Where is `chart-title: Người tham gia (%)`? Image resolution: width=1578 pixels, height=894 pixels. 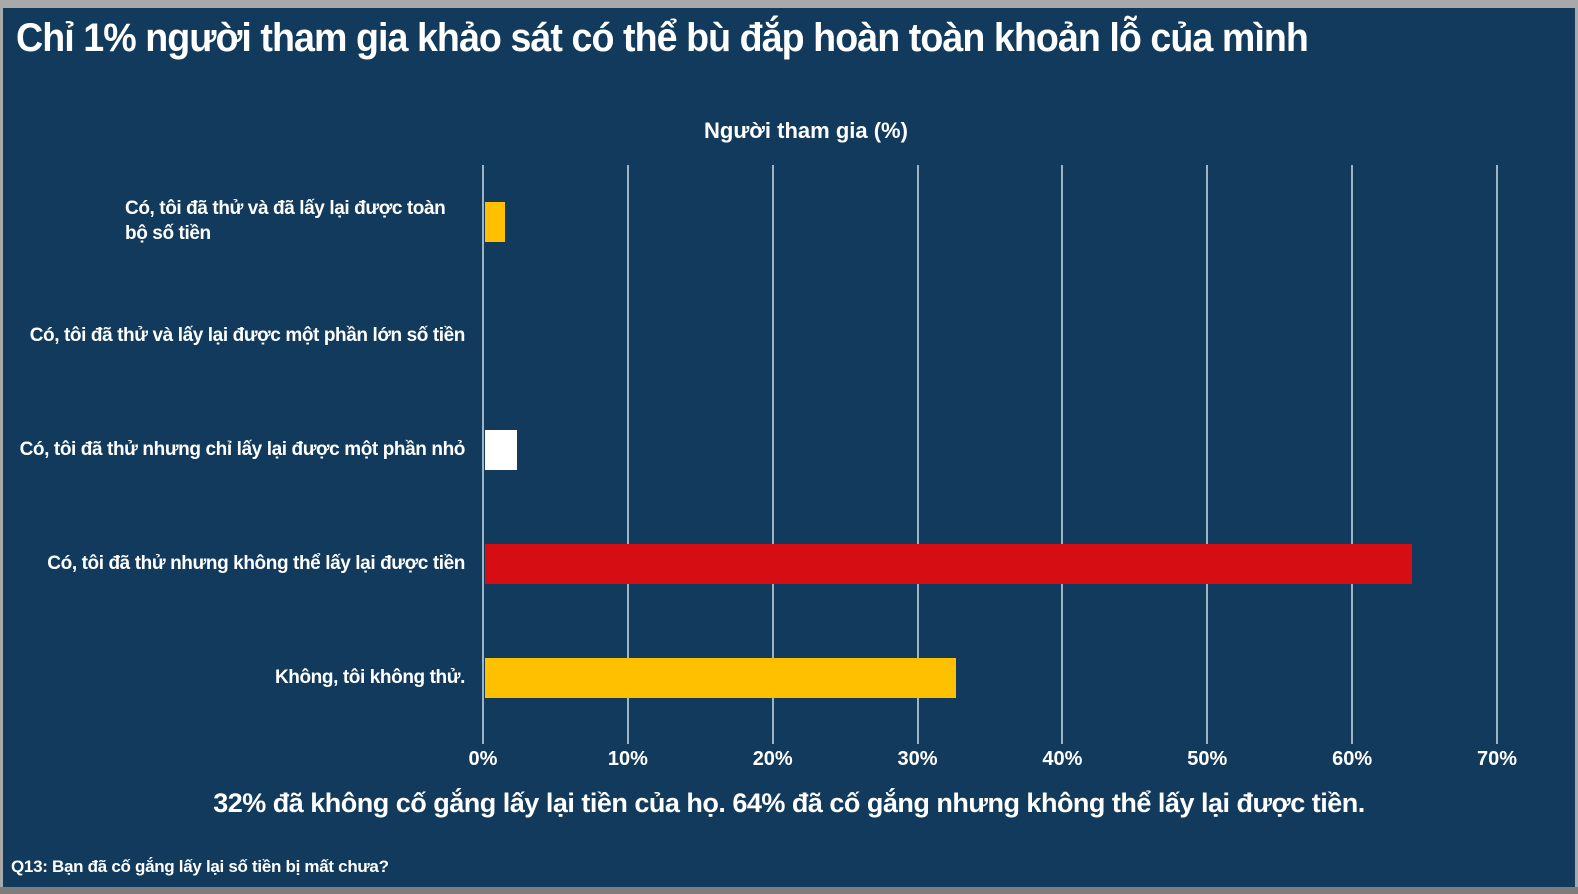
chart-title: Người tham gia (%) is located at coordinates (806, 130).